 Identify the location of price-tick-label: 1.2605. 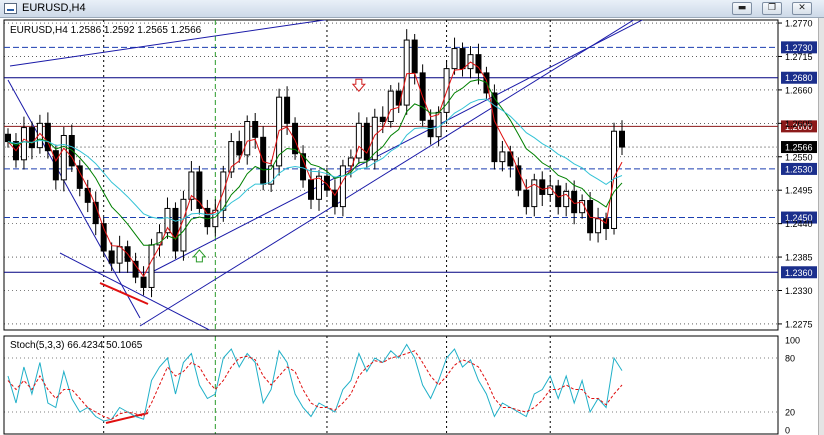
(799, 124).